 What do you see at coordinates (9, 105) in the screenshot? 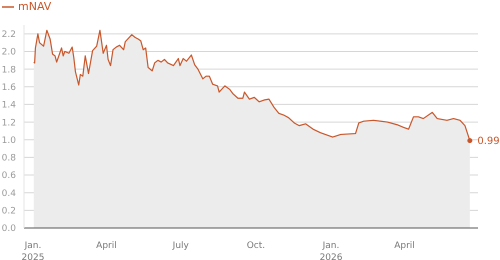
I see `y-tick-label: 1.4` at bounding box center [9, 105].